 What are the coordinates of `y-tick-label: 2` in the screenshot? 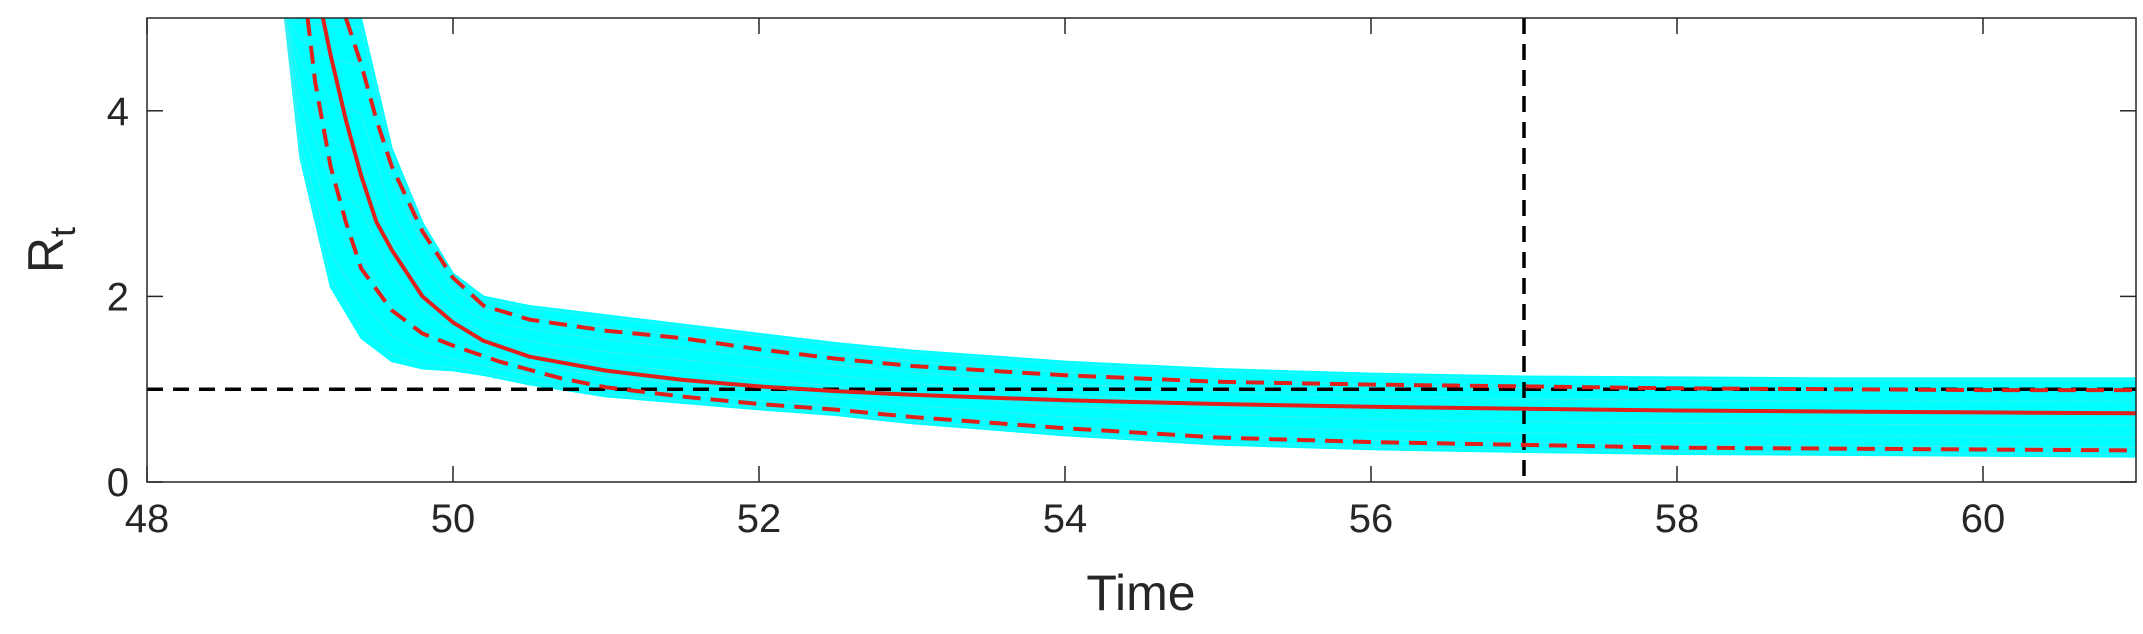 It's located at (118, 297).